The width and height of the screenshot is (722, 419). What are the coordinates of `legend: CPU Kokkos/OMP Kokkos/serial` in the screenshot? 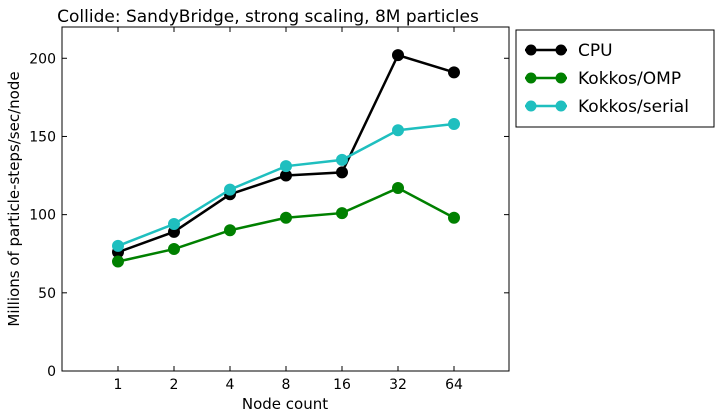 It's located at (615, 78).